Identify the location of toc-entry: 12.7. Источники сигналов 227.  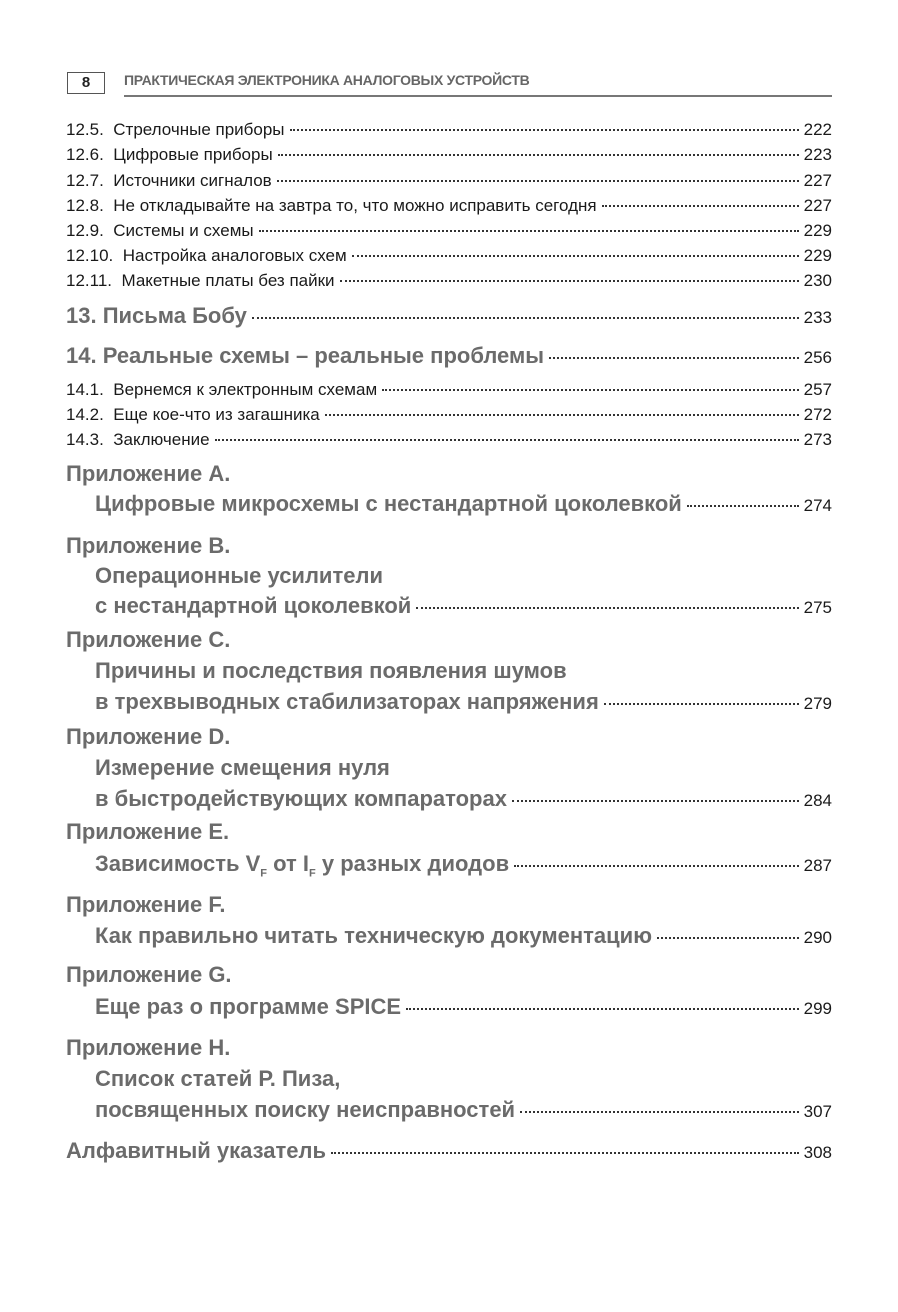
(449, 181).